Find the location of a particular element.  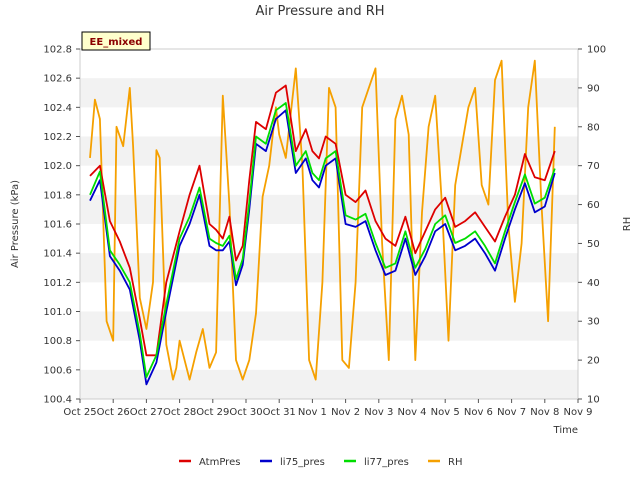

x-tick-label: Oct 29 is located at coordinates (212, 412).